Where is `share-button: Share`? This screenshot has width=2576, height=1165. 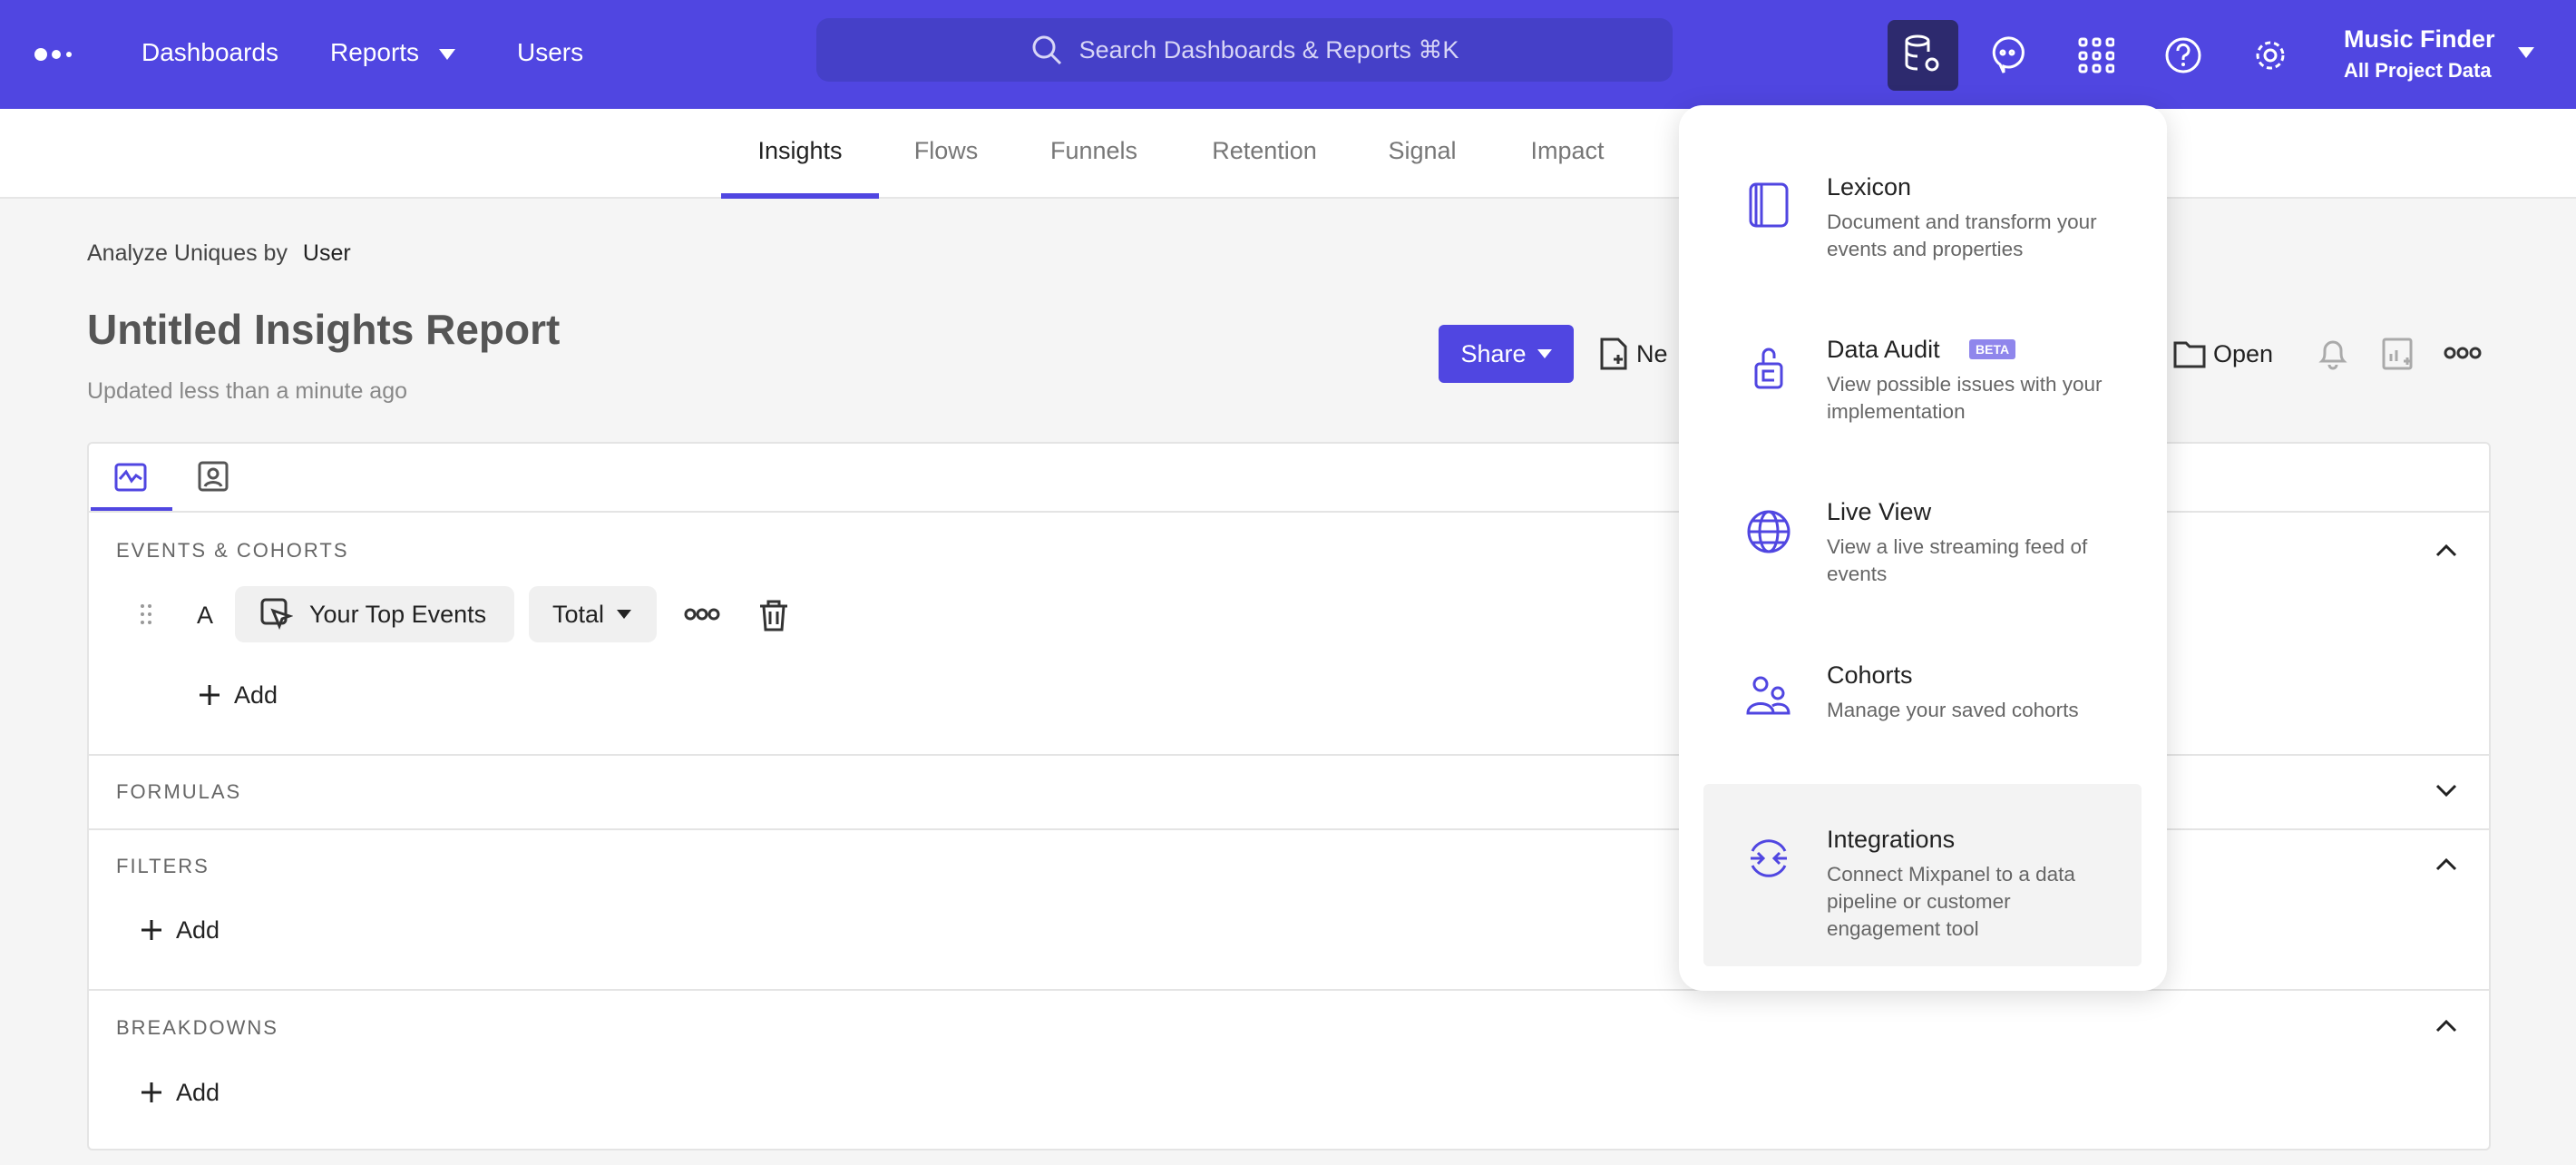 share-button: Share is located at coordinates (1506, 354).